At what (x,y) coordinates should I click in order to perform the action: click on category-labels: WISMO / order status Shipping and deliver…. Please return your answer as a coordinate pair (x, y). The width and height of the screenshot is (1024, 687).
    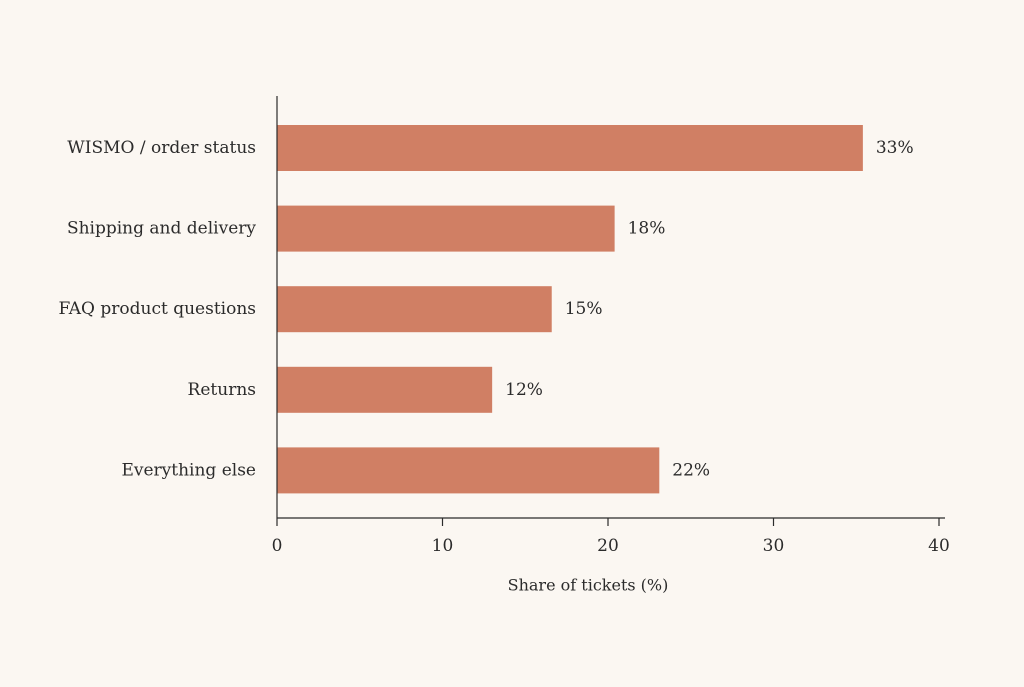
    Looking at the image, I should click on (157, 309).